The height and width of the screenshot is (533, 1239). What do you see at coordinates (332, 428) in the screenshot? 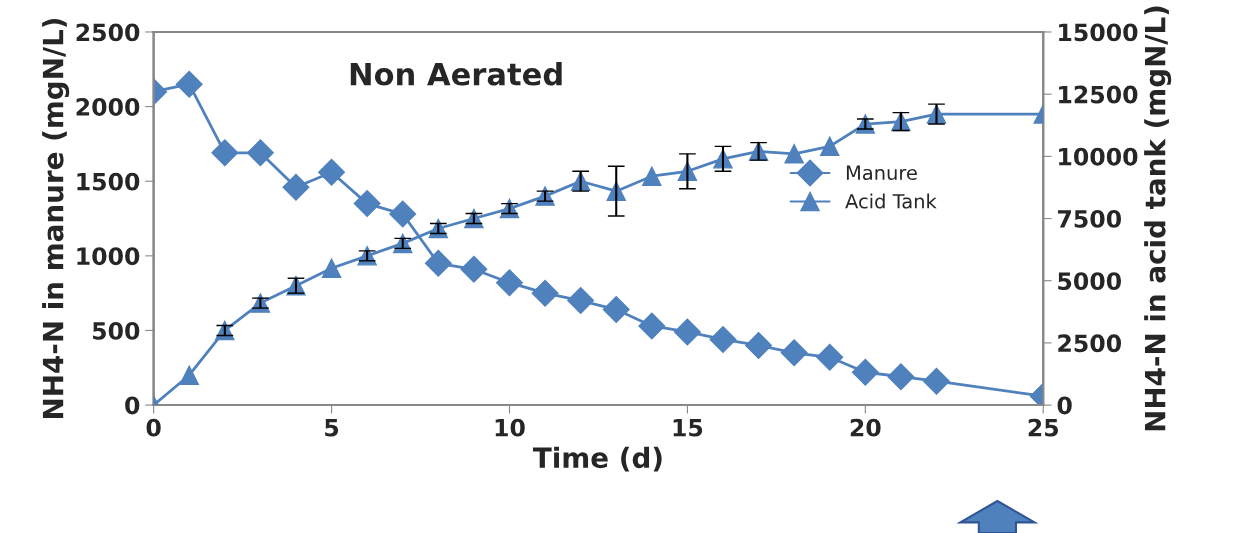
I see `x-tick-label: 5` at bounding box center [332, 428].